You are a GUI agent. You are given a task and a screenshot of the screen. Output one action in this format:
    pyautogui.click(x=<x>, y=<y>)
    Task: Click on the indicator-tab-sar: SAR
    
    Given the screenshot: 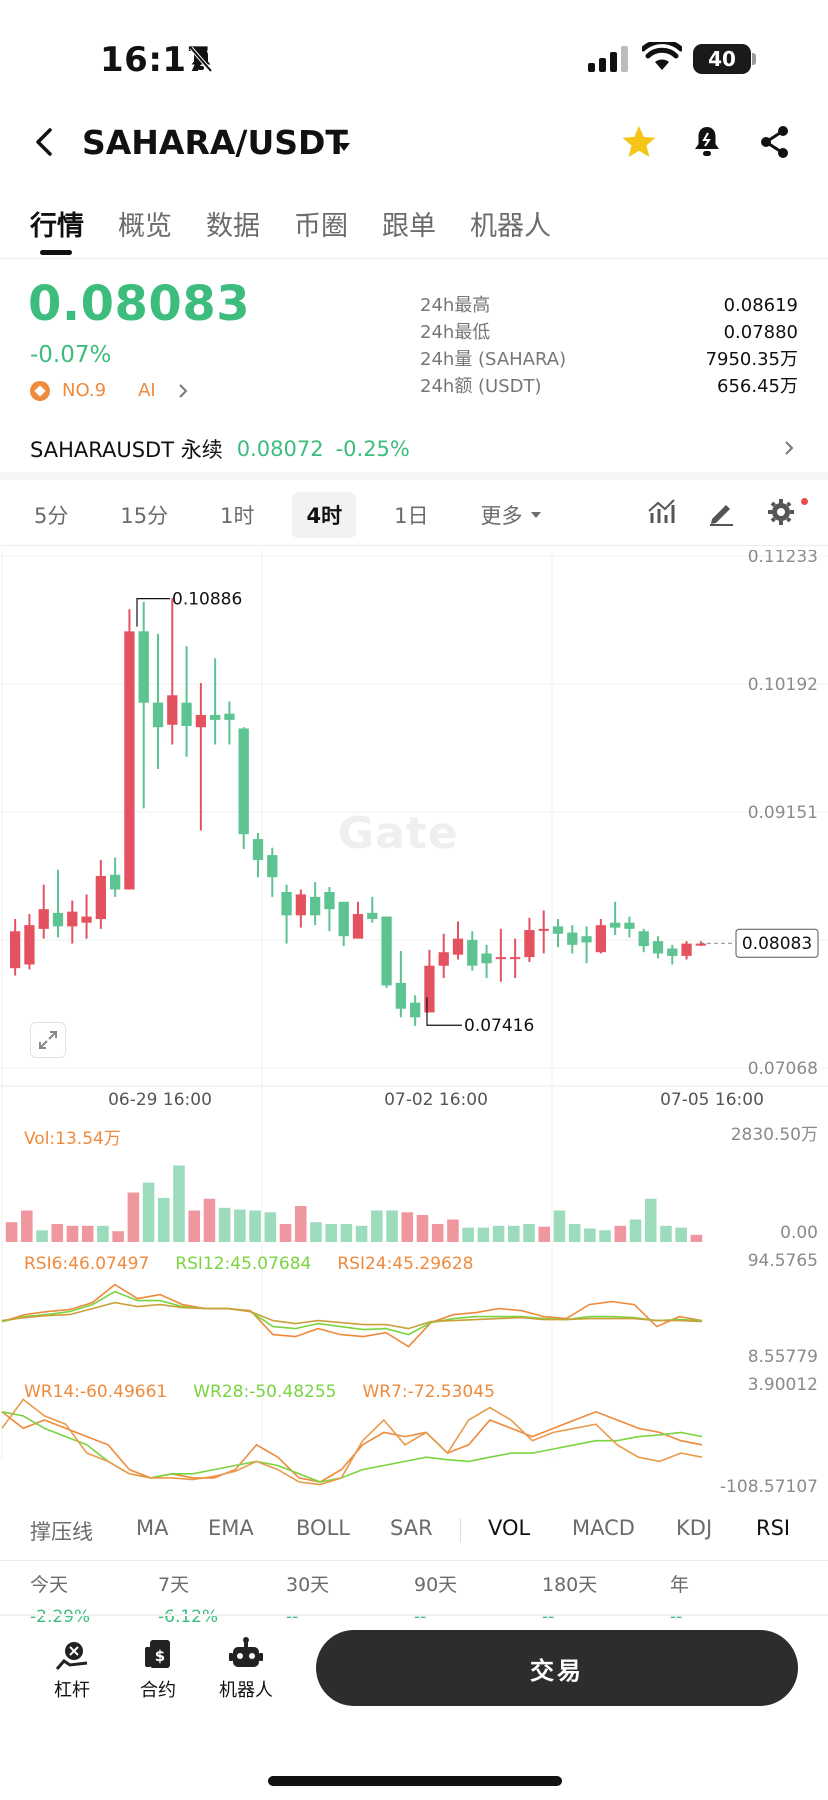 What is the action you would take?
    pyautogui.click(x=411, y=1528)
    